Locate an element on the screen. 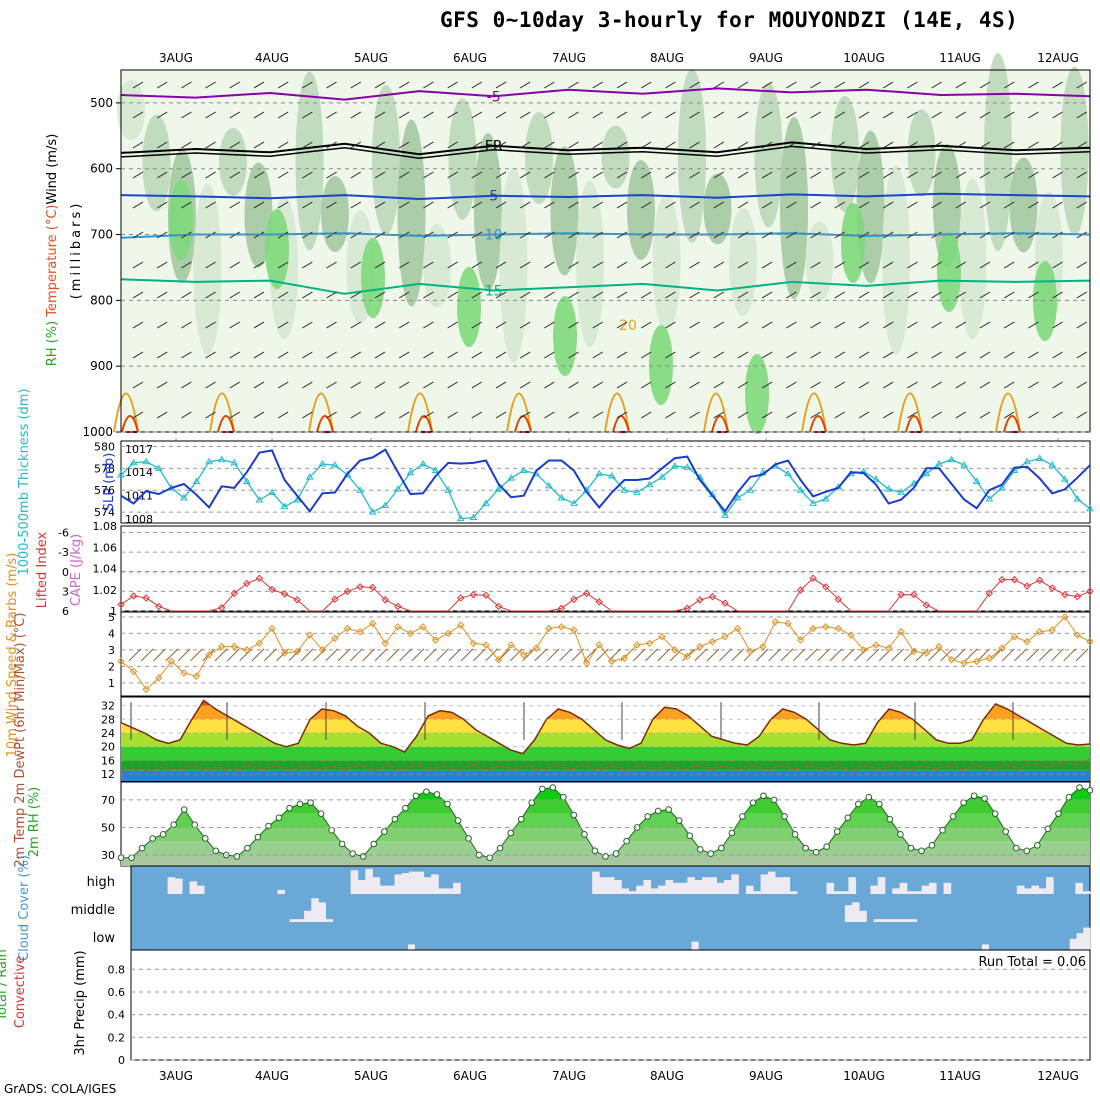 The height and width of the screenshot is (1100, 1100). y-tick-label-right: 1.08 is located at coordinates (105, 526).